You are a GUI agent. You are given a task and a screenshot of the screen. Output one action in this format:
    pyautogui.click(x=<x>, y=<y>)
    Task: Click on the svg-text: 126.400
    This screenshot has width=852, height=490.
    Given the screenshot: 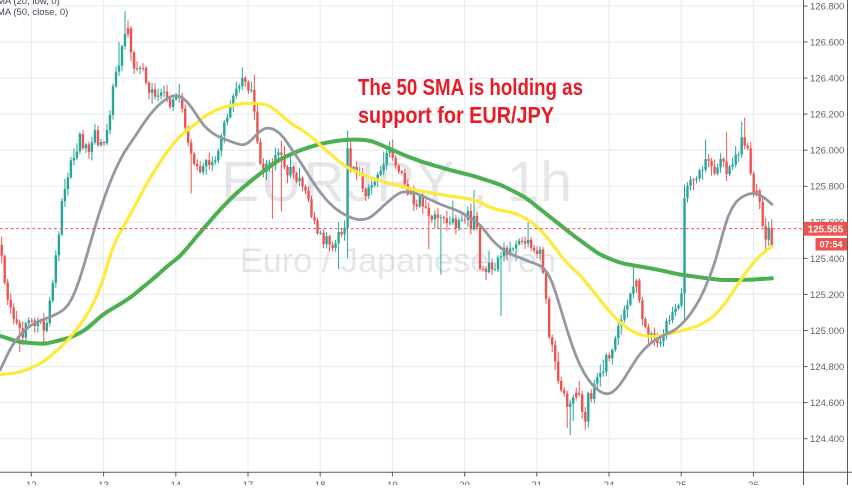 What is the action you would take?
    pyautogui.click(x=827, y=79)
    